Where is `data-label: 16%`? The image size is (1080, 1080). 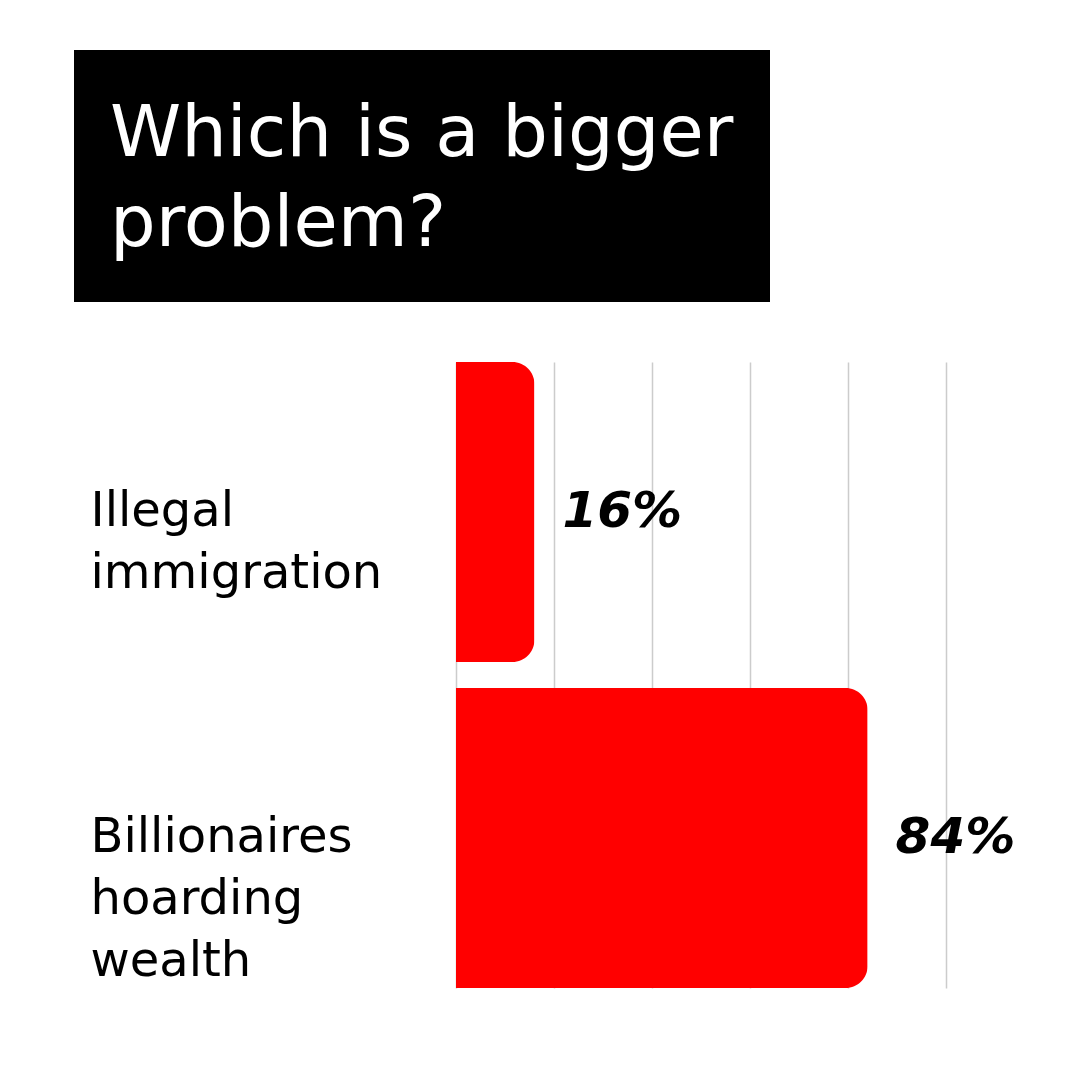
data-label: 16% is located at coordinates (622, 509).